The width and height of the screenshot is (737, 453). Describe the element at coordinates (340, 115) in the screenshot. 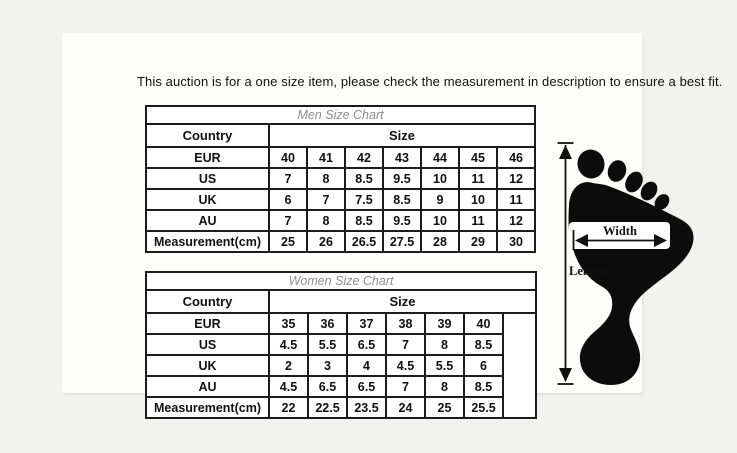

I see `men-chart-title-row: Men Size Chart` at that location.